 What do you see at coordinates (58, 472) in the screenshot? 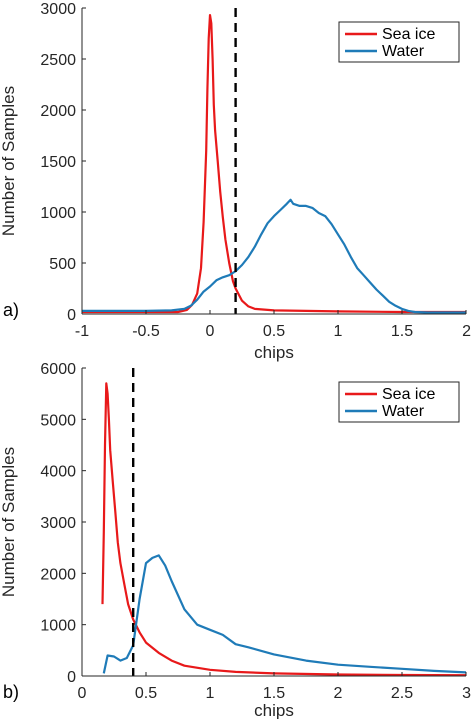
I see `y-tick-label: 4000` at bounding box center [58, 472].